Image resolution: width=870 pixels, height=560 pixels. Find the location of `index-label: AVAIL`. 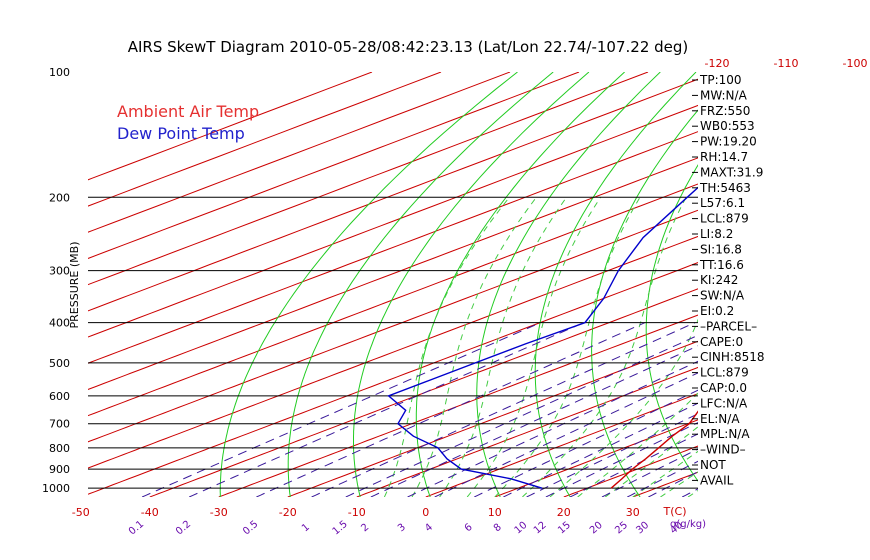

index-label: AVAIL is located at coordinates (717, 480).